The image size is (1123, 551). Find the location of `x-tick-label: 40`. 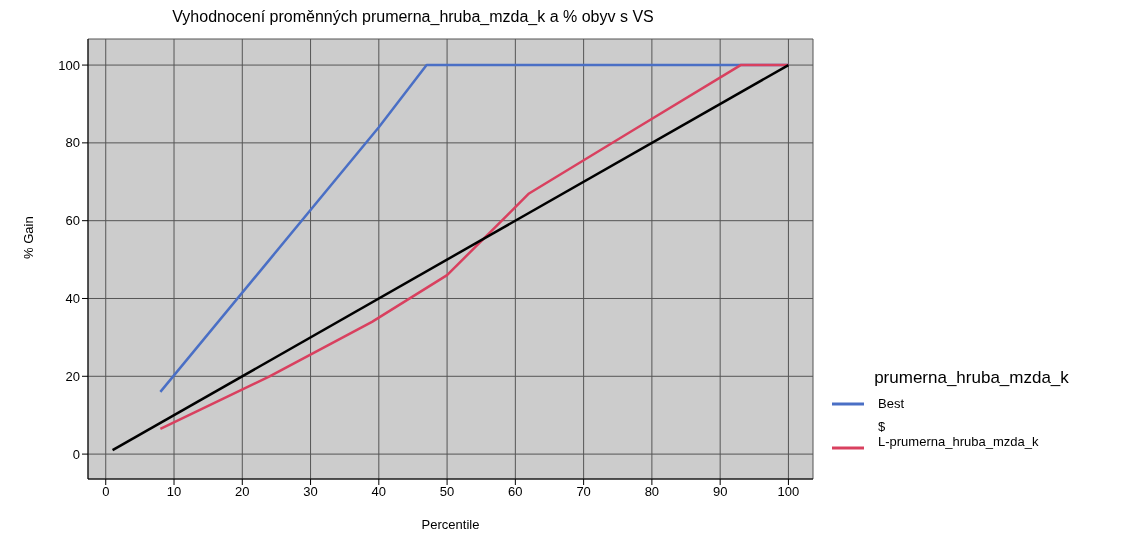

x-tick-label: 40 is located at coordinates (379, 492).